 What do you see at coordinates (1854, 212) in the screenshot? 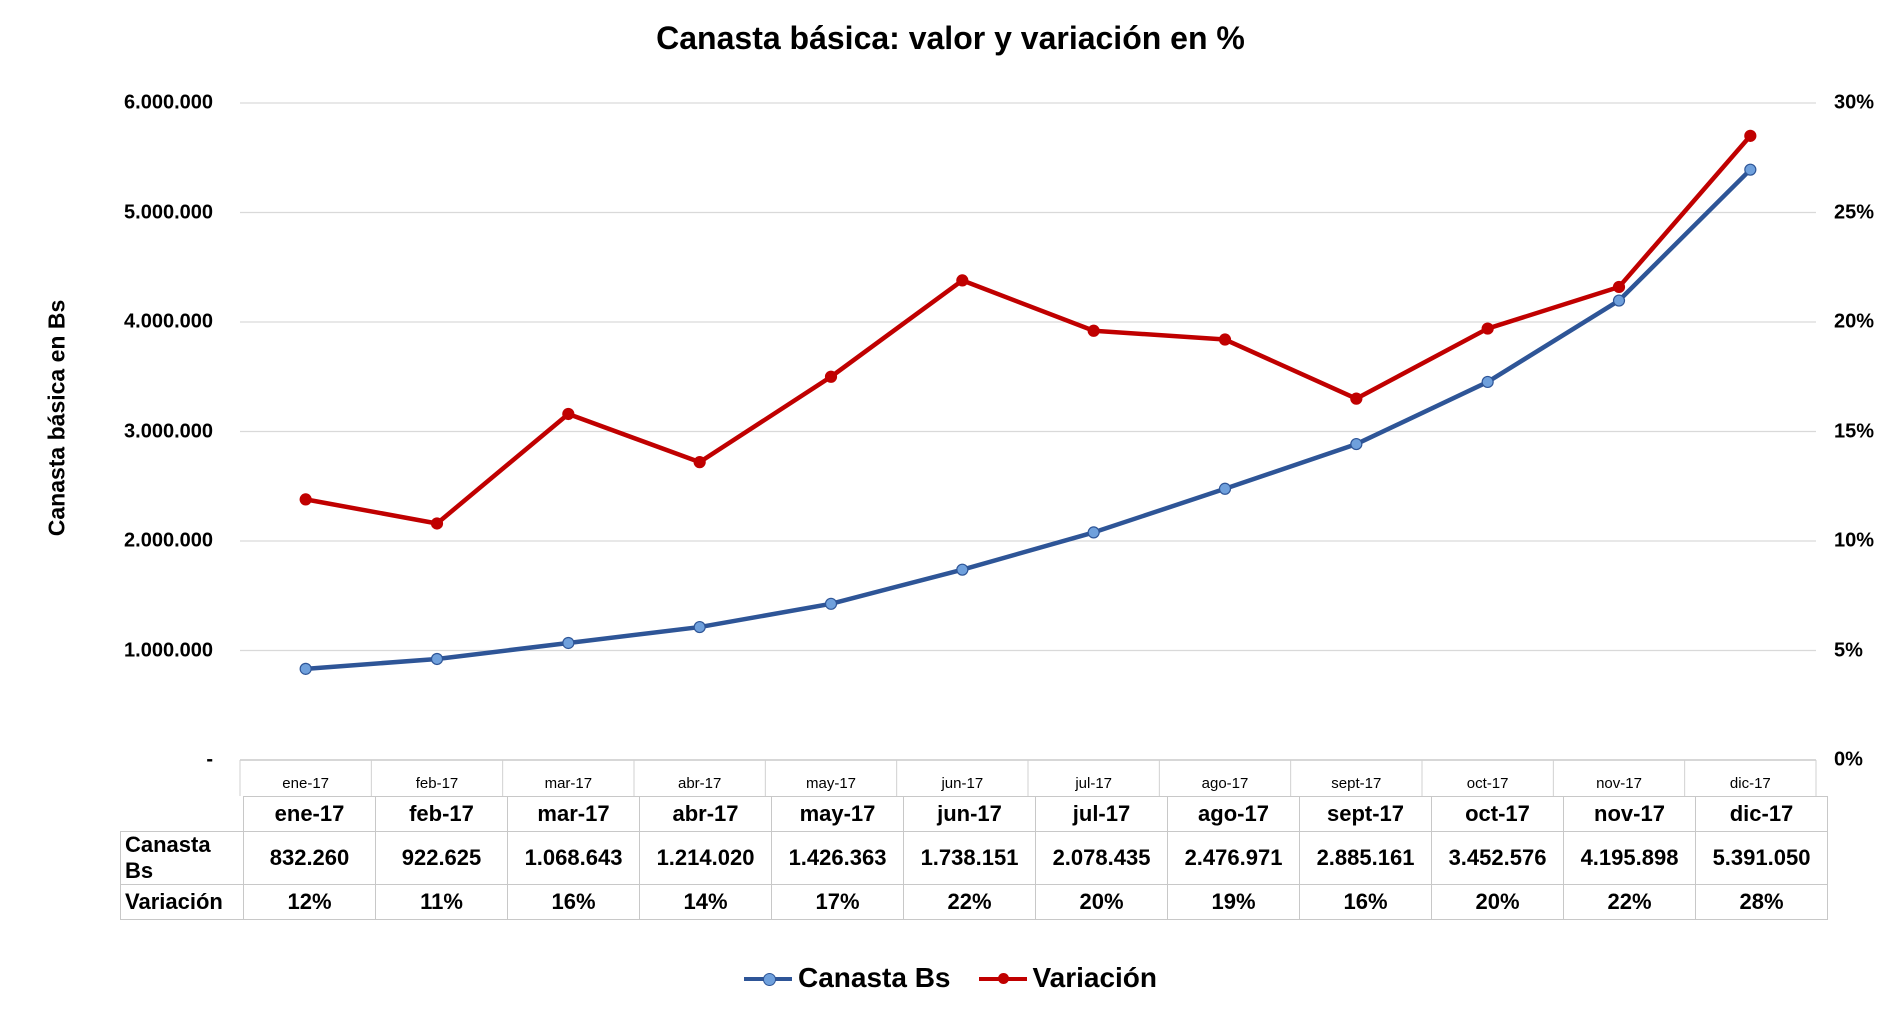
I see `y2-tick-label: 25%` at bounding box center [1854, 212].